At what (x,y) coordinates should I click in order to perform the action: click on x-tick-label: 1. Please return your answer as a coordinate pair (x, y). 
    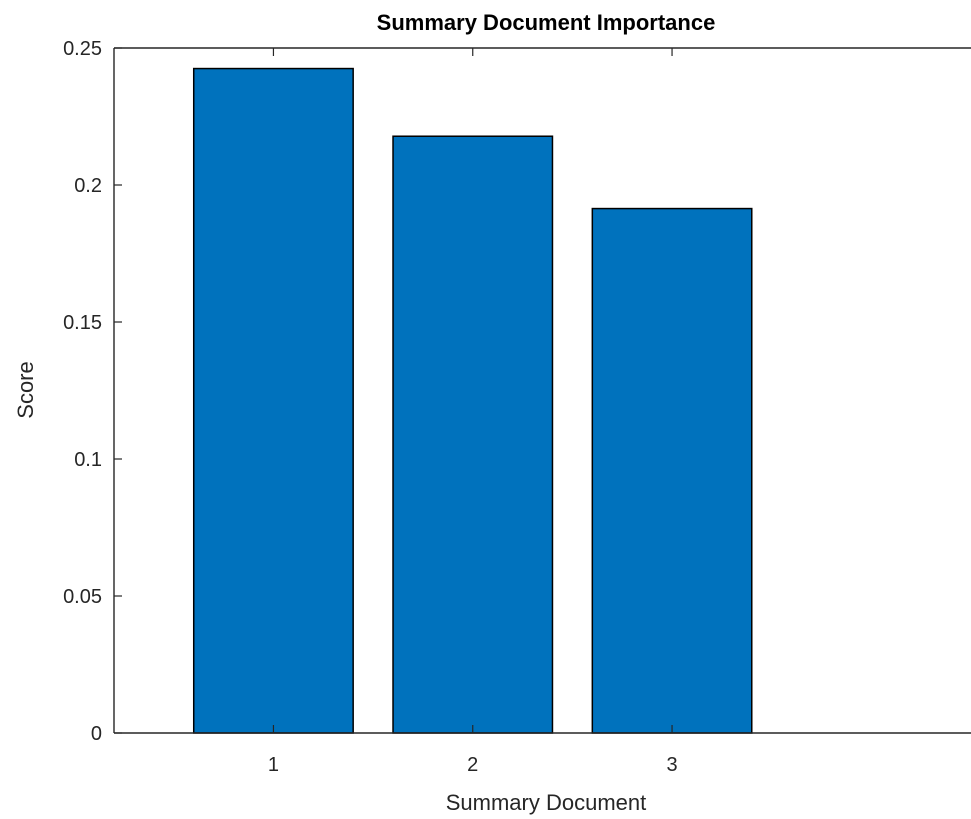
    Looking at the image, I should click on (273, 765).